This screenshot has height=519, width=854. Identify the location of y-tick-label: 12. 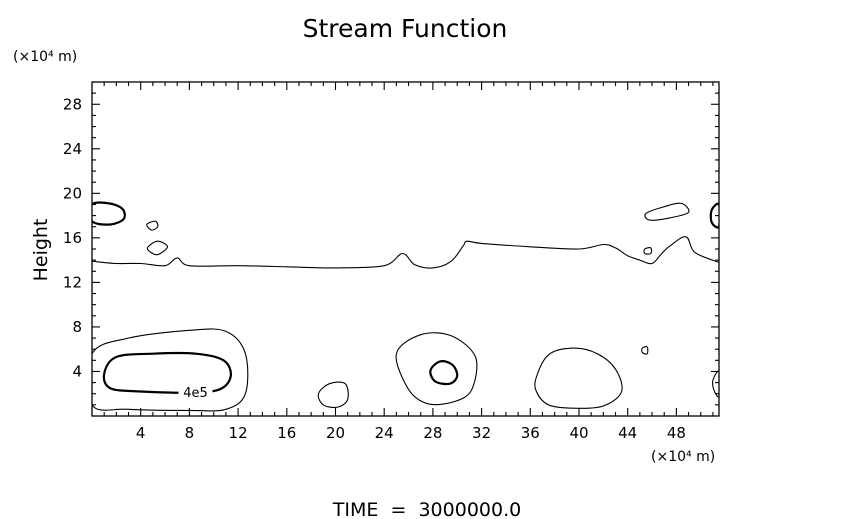
(72, 282).